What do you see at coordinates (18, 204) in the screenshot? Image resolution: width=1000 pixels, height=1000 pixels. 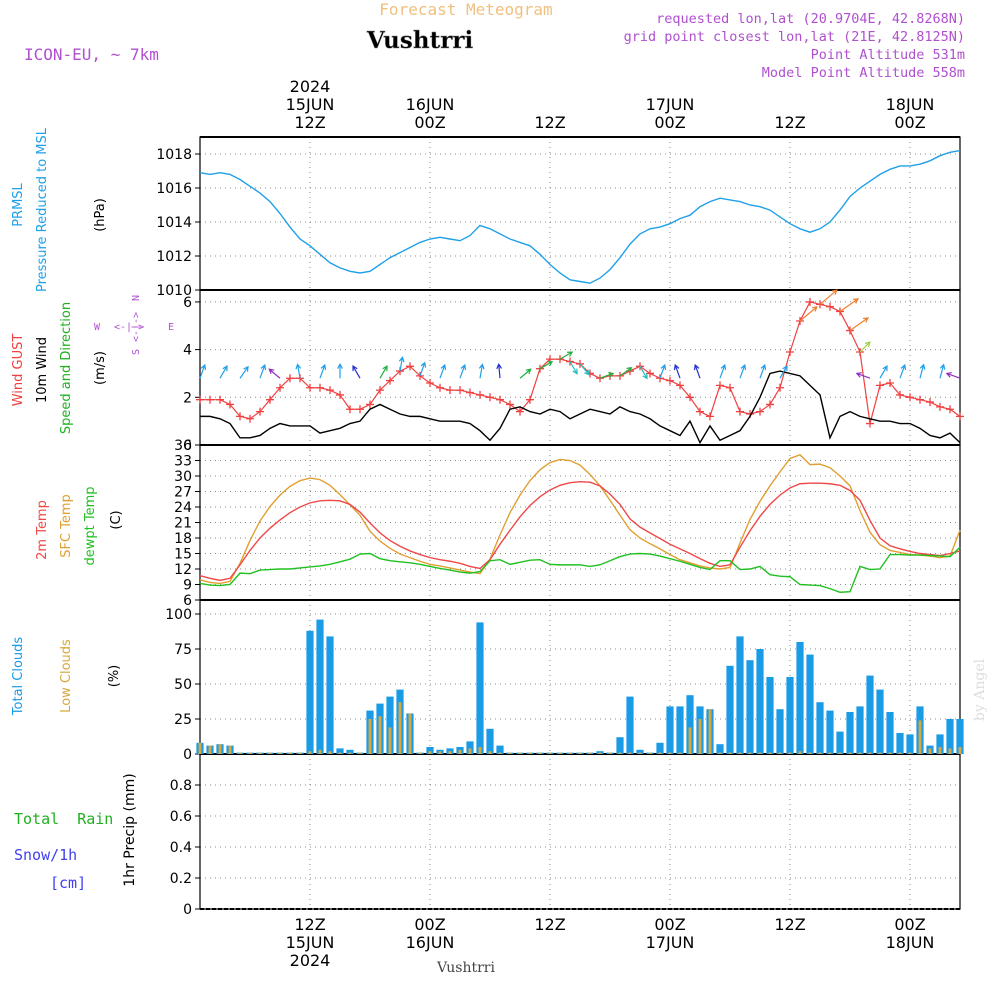 I see `pressure-label-prmsl: PRMSL` at bounding box center [18, 204].